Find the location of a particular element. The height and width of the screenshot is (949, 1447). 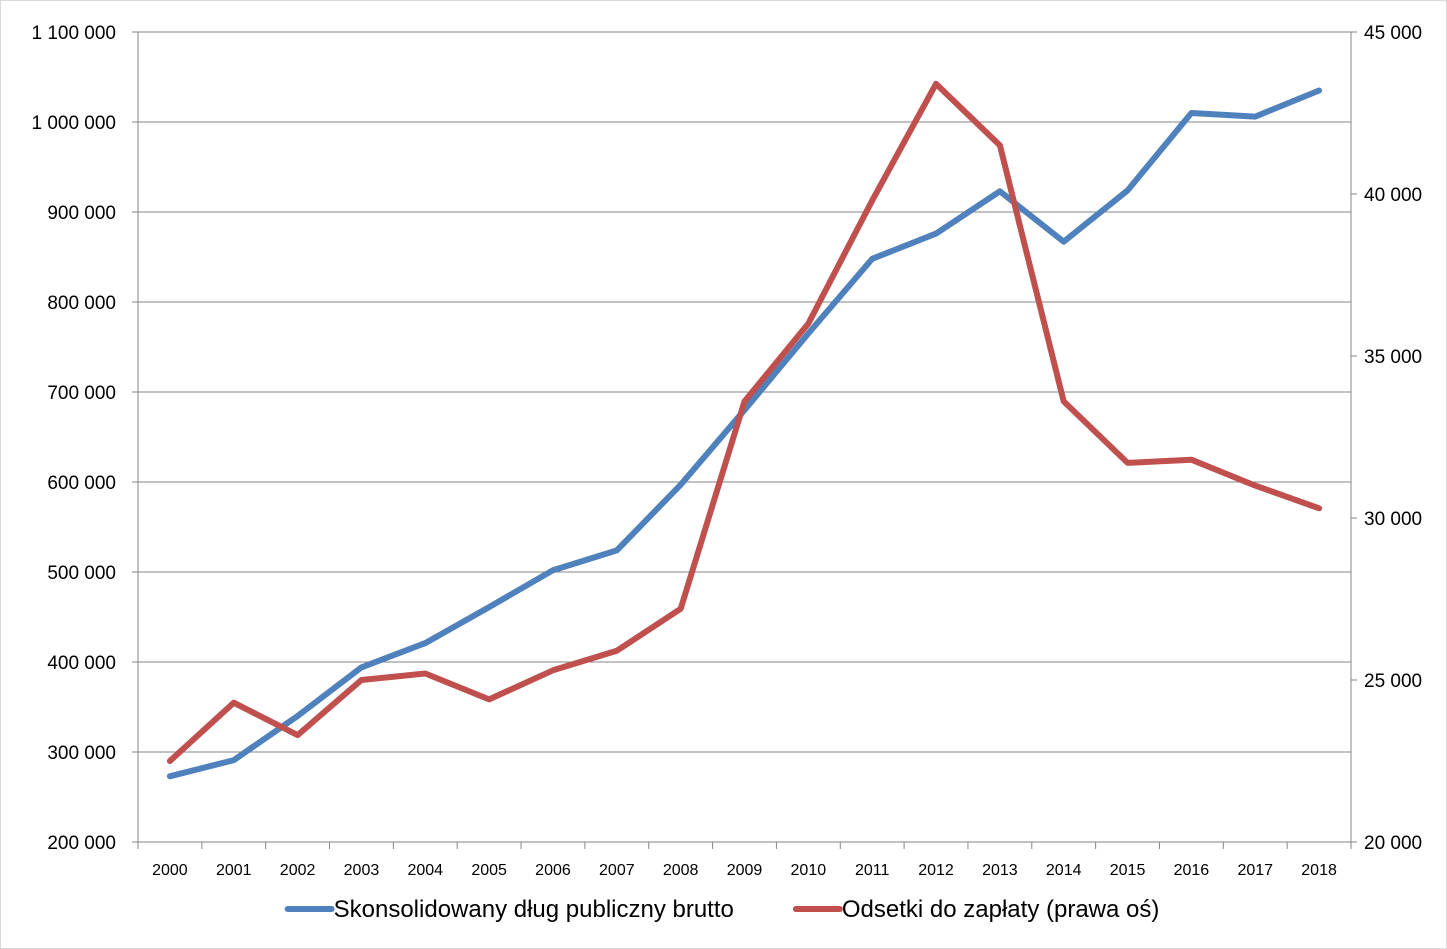

legend-label-1: Skonsolidowany dług publiczny brutto is located at coordinates (534, 909).